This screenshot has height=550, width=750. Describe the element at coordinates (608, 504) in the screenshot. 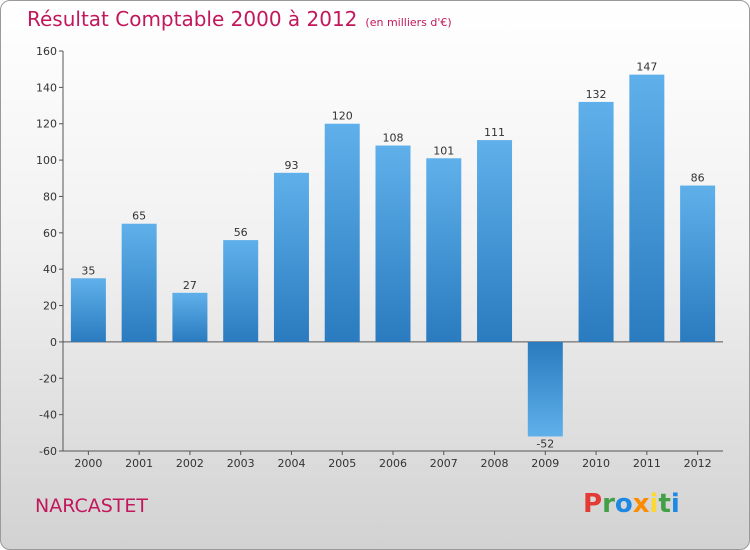

I see `logo-letter: r` at that location.